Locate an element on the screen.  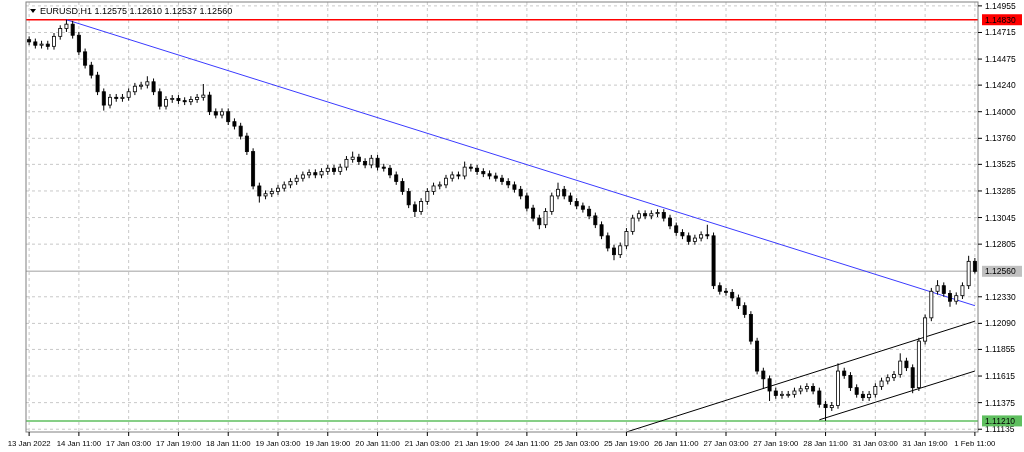
y-tick-label: 1.11615 is located at coordinates (1000, 376).